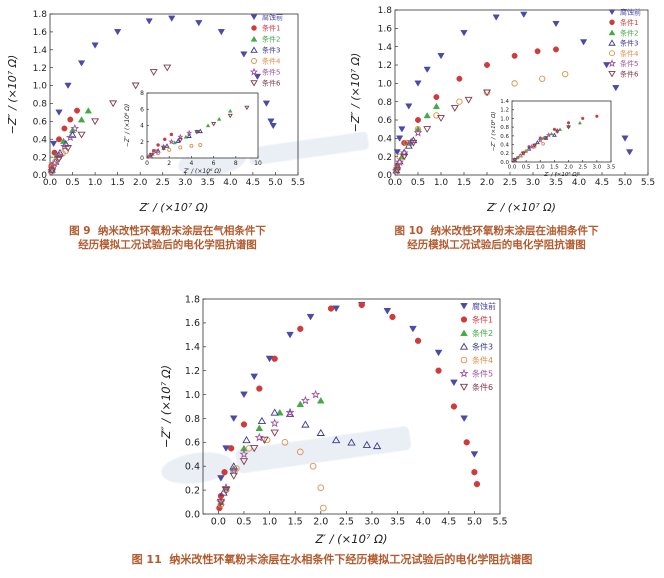 This screenshot has height=578, width=664. I want to click on fig10-y-tick-label: 1.4, so click(385, 48).